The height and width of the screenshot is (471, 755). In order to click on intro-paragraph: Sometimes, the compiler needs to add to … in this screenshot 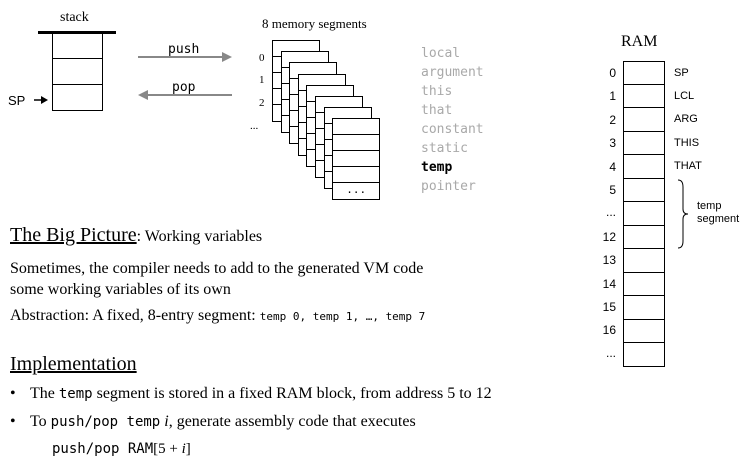, I will do `click(270, 279)`.